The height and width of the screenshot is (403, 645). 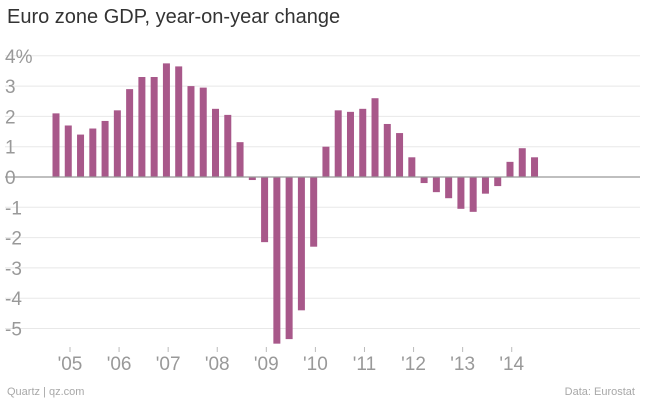 I want to click on x-tick-label: '10, so click(x=315, y=364).